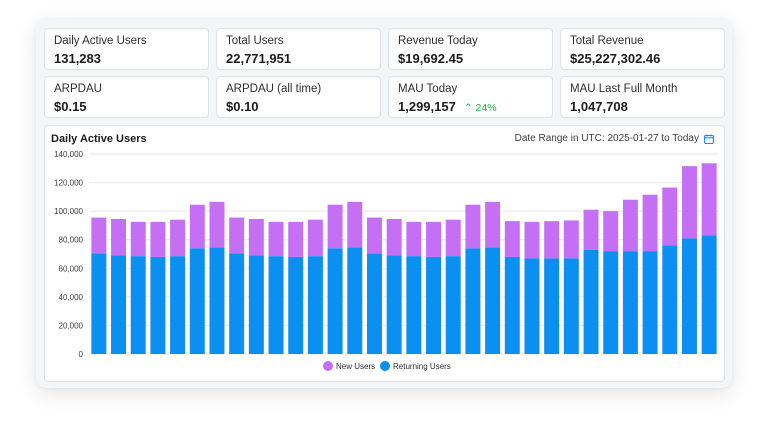  Describe the element at coordinates (68, 211) in the screenshot. I see `y-tick-label: 100,000` at that location.